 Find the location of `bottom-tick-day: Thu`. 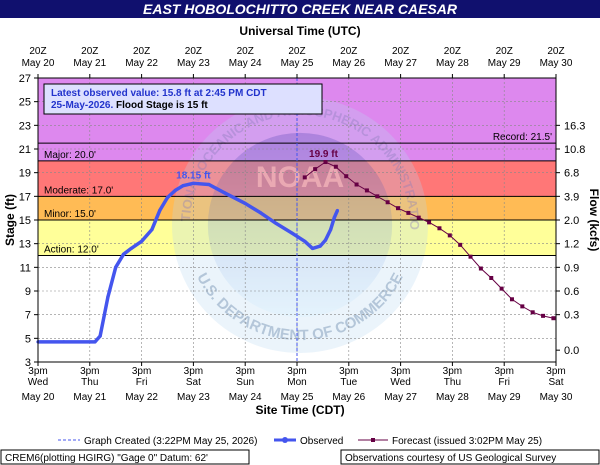

bottom-tick-day: Thu is located at coordinates (452, 382).